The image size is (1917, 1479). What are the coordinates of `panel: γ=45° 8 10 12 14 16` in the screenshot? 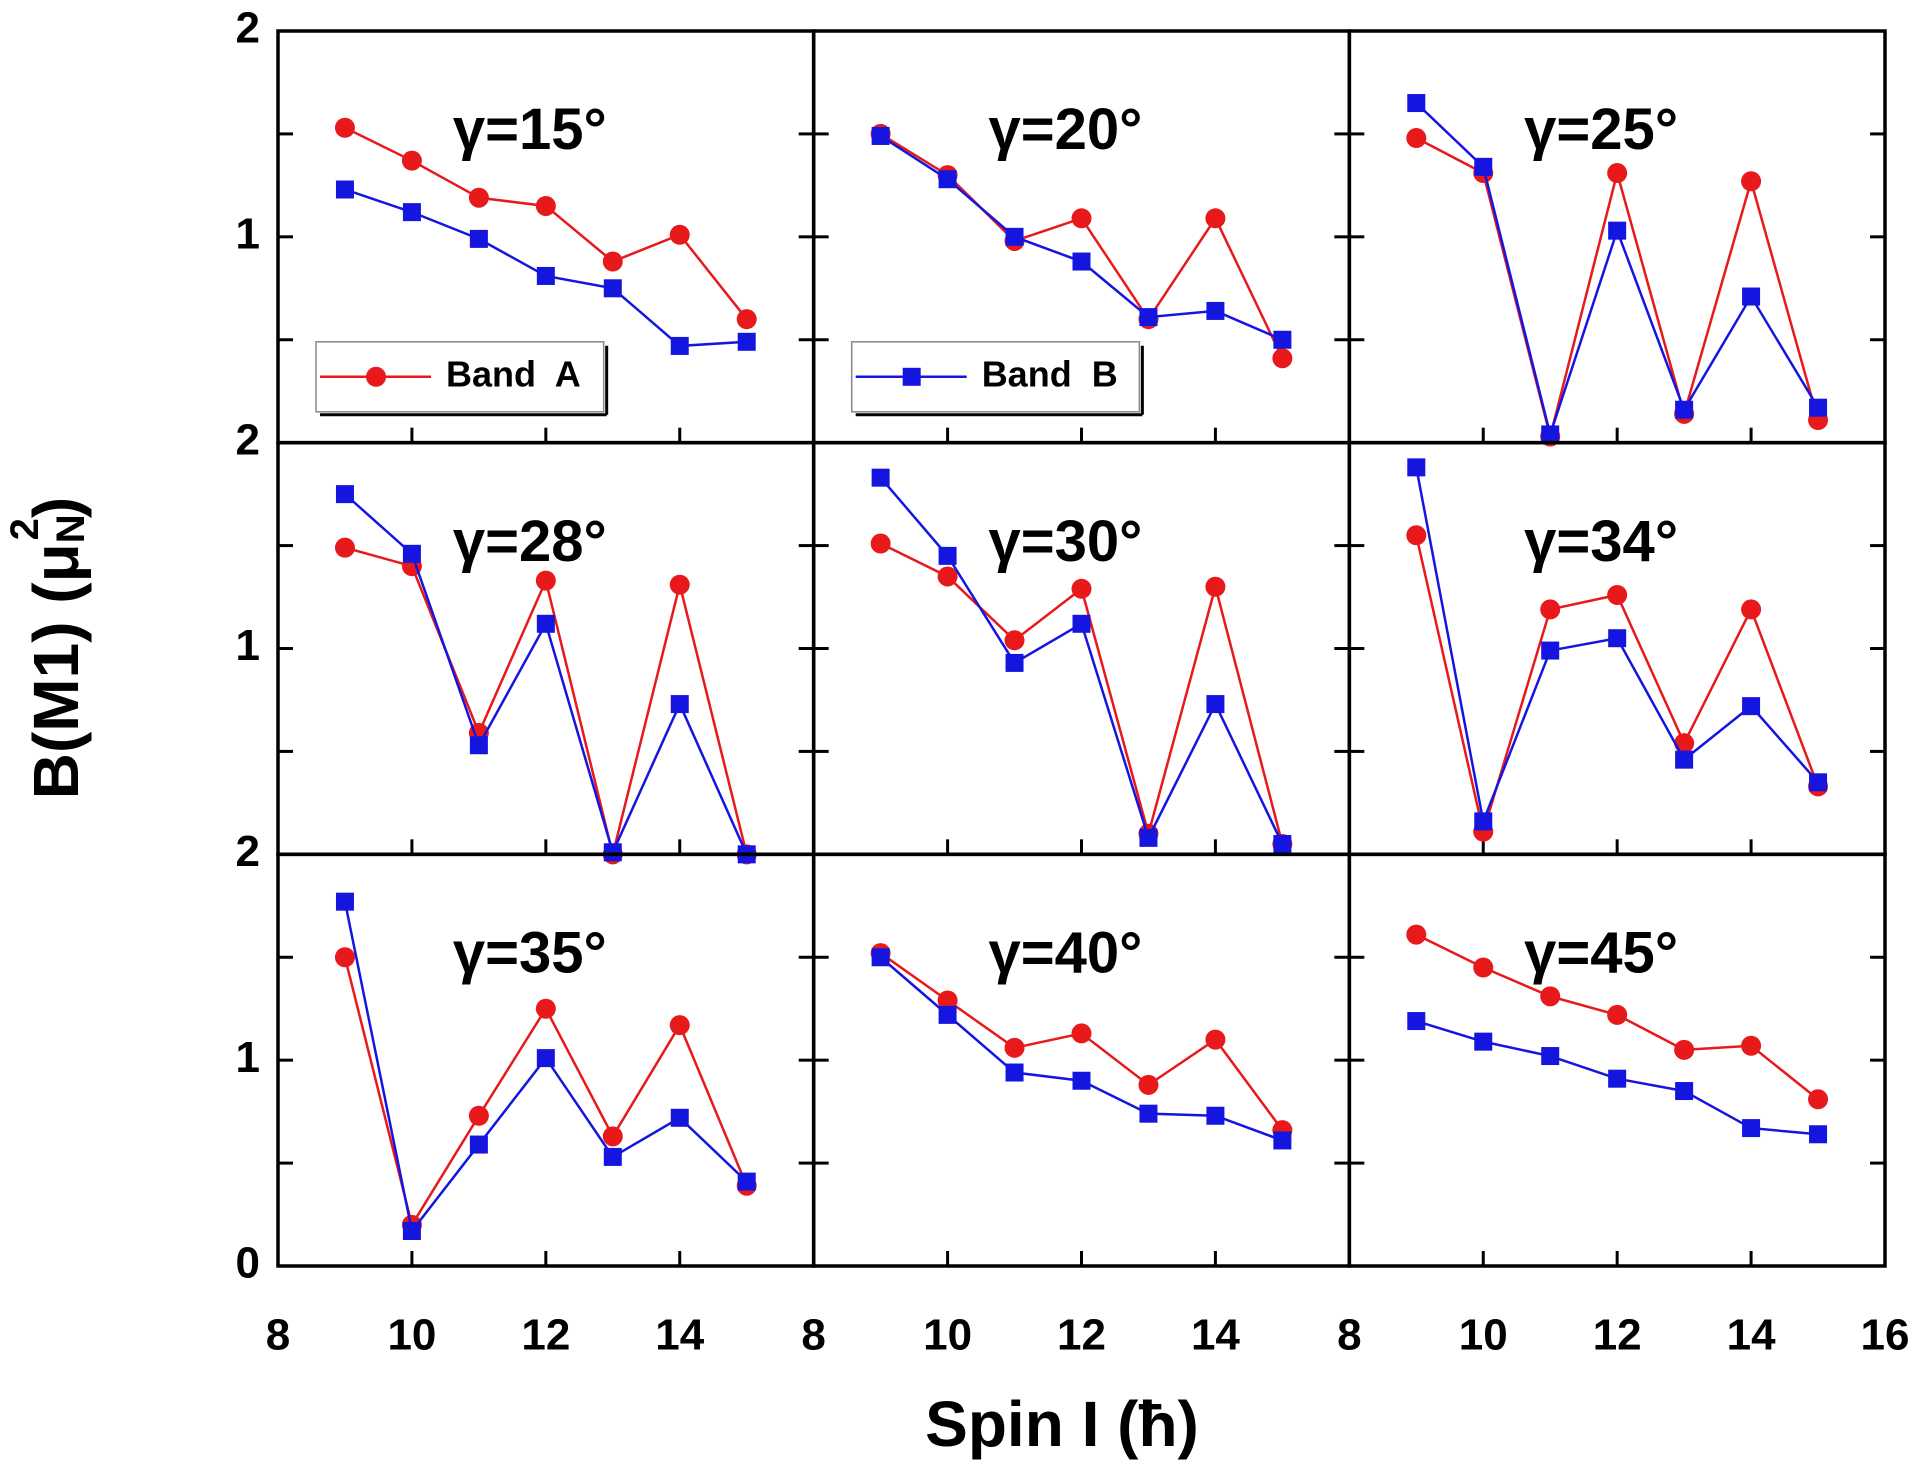 It's located at (1623, 1106).